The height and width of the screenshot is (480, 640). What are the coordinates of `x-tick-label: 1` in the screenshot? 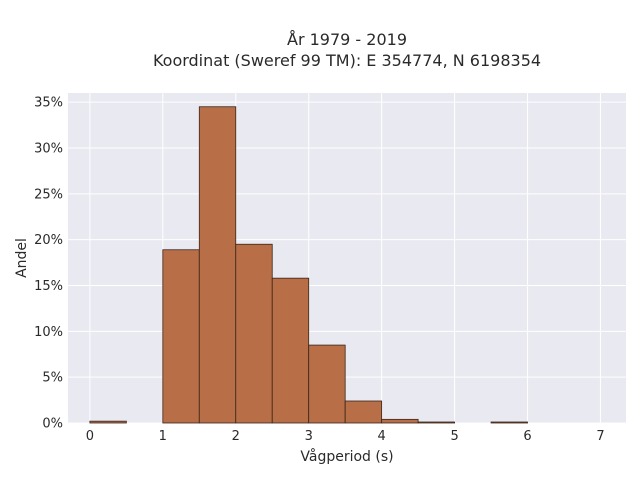 It's located at (163, 436).